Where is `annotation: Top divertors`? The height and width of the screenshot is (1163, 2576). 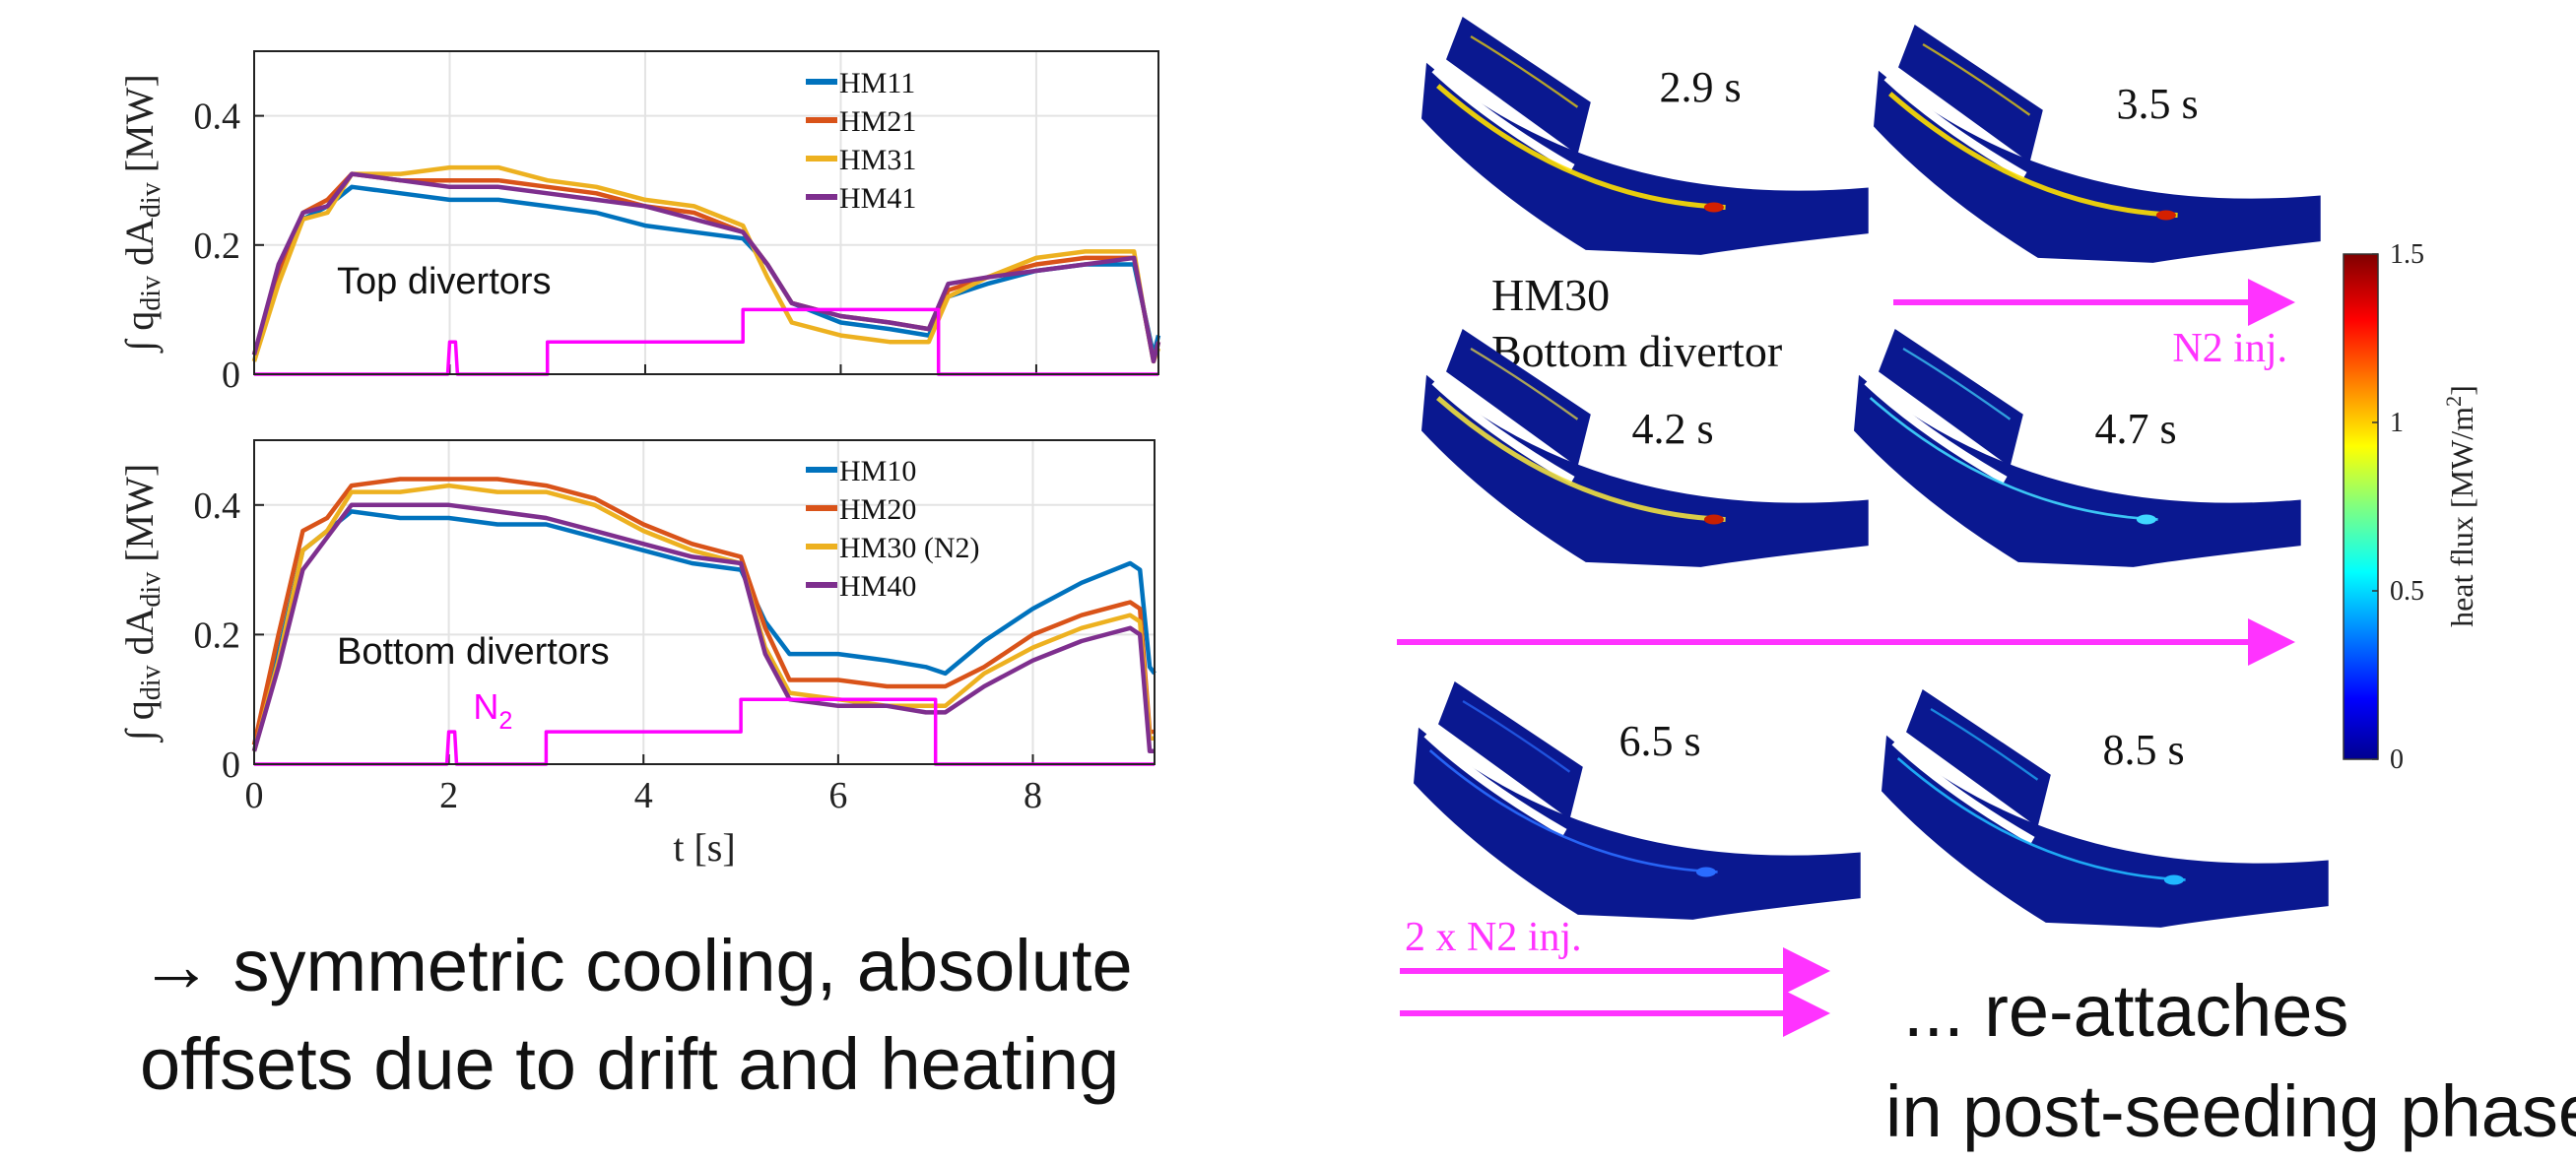 annotation: Top divertors is located at coordinates (445, 281).